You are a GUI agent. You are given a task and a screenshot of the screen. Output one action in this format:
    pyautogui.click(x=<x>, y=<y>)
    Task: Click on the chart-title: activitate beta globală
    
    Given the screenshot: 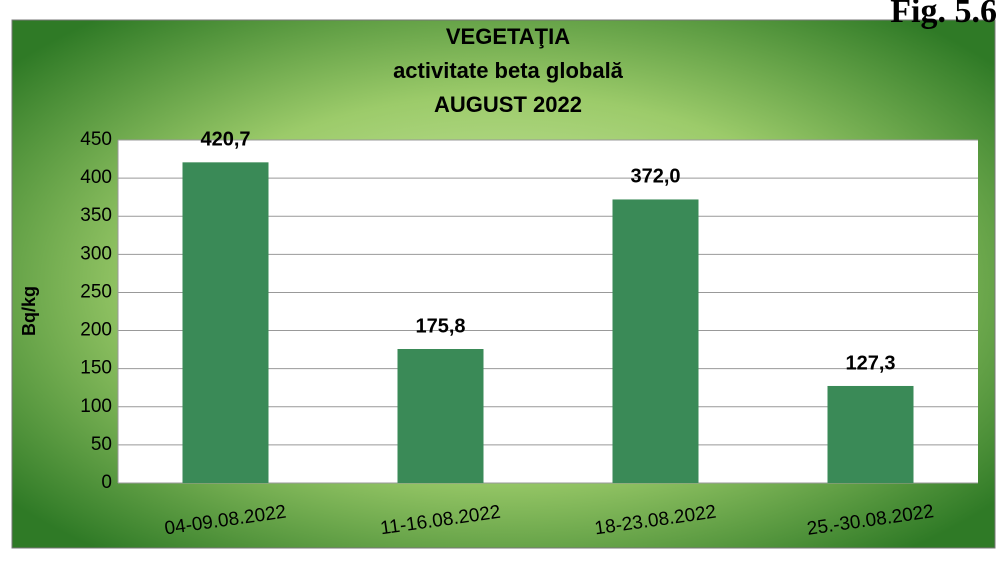 What is the action you would take?
    pyautogui.click(x=508, y=70)
    